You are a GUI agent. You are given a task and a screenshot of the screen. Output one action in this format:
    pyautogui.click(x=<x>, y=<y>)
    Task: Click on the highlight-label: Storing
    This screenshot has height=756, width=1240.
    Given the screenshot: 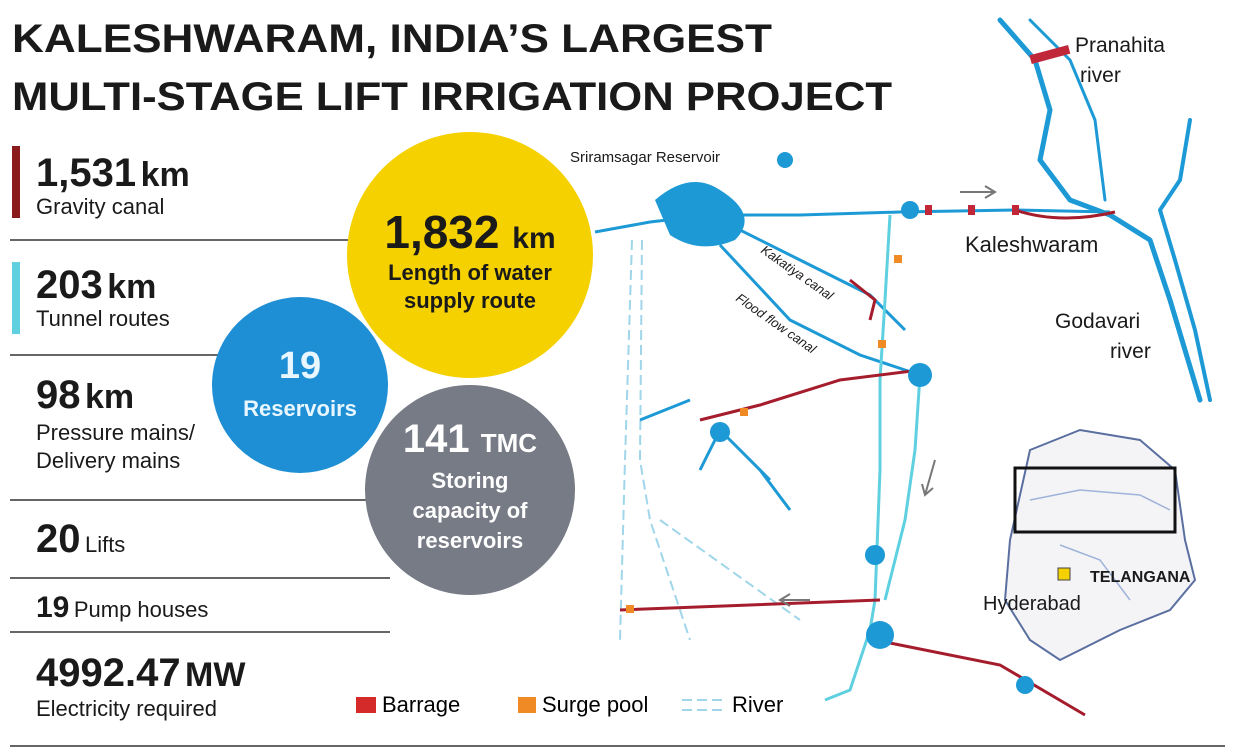 What is the action you would take?
    pyautogui.click(x=470, y=480)
    